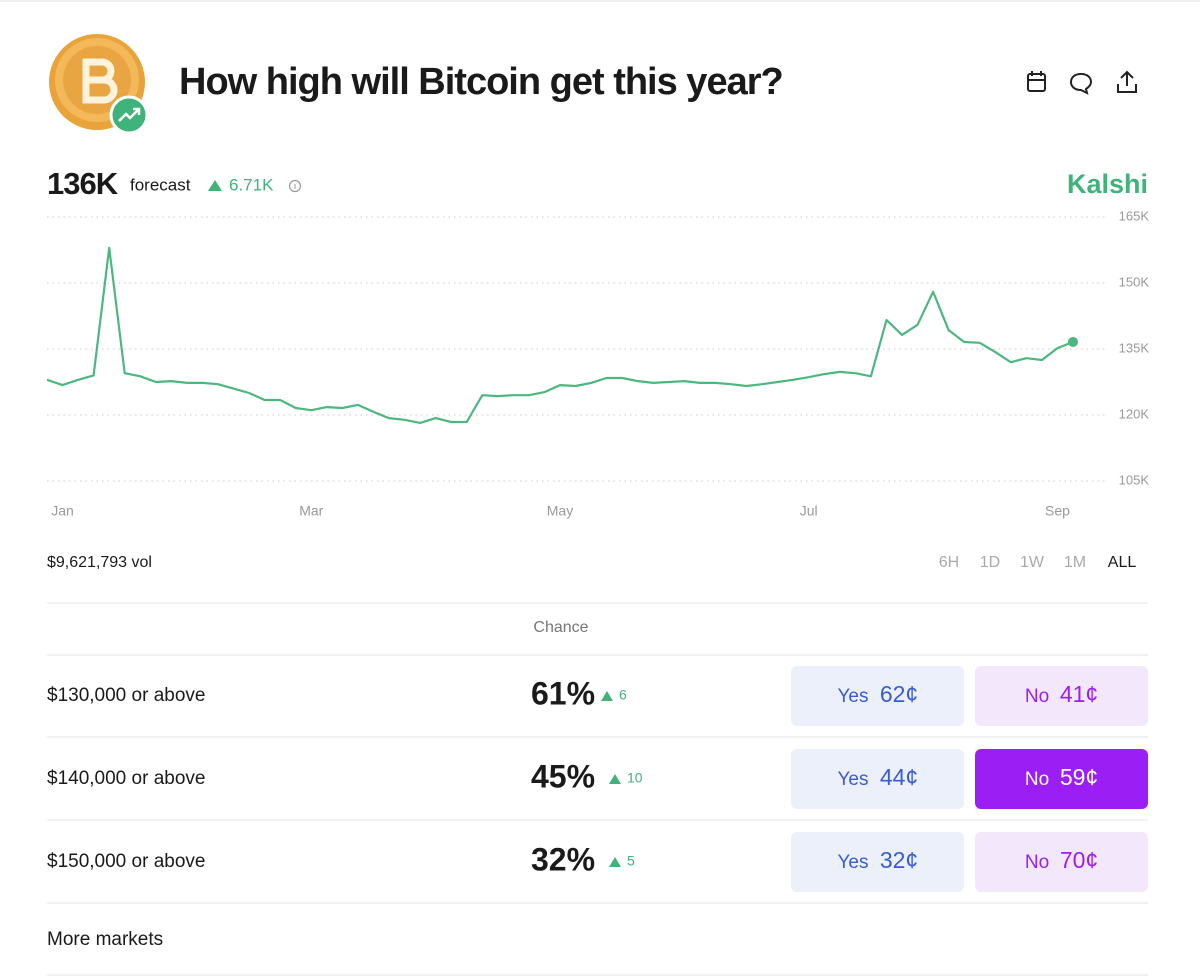  What do you see at coordinates (1079, 777) in the screenshot?
I see `no-price: 59¢` at bounding box center [1079, 777].